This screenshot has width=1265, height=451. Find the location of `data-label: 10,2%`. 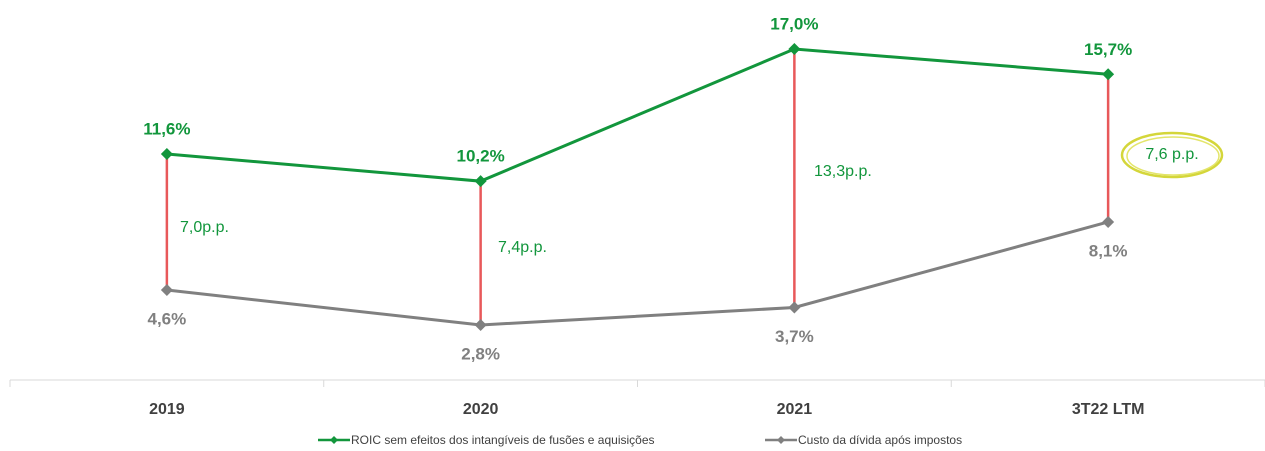

data-label: 10,2% is located at coordinates (481, 156).